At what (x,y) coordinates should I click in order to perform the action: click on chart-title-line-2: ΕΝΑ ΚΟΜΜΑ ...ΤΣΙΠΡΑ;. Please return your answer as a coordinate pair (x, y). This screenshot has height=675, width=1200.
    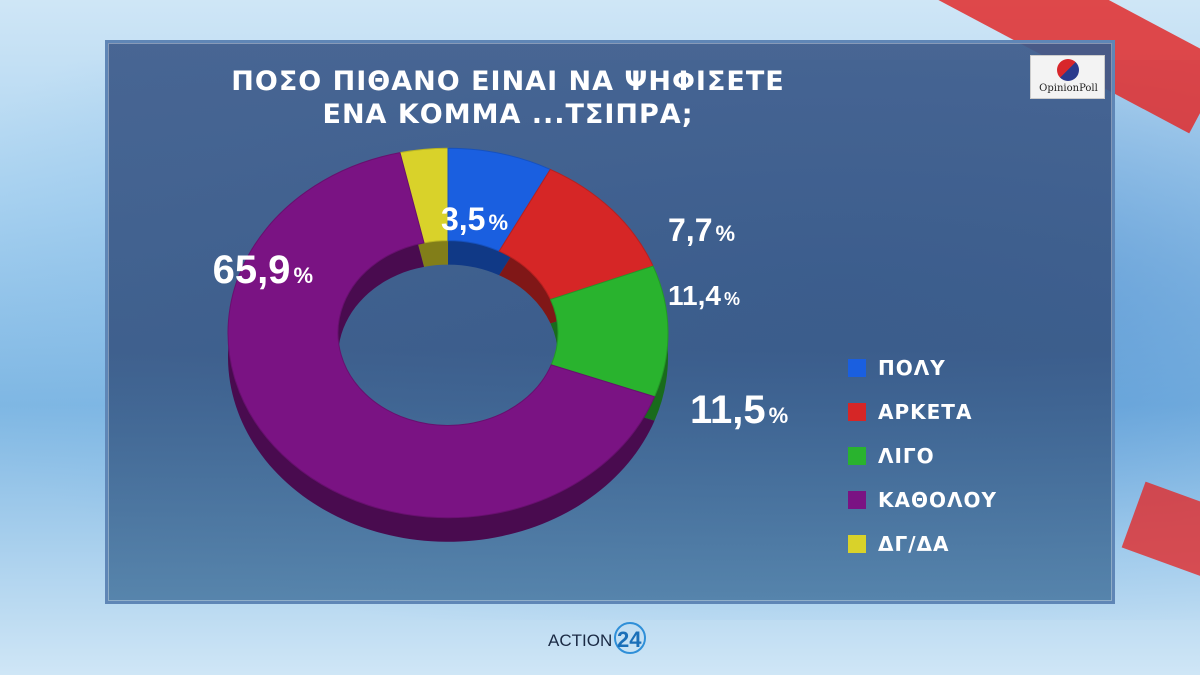
    Looking at the image, I should click on (508, 114).